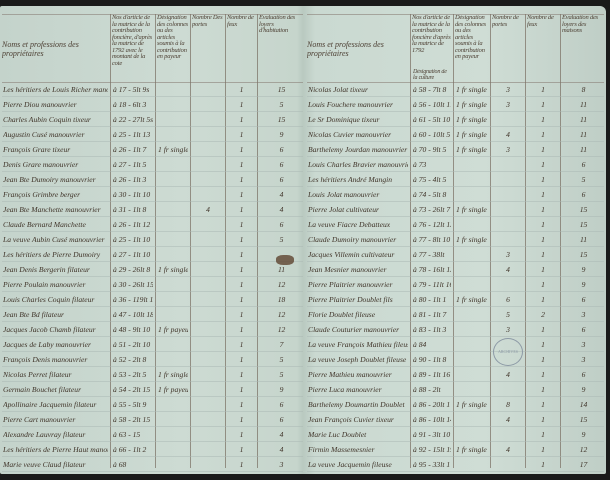  I want to click on doors-count: 3, so click(508, 149).